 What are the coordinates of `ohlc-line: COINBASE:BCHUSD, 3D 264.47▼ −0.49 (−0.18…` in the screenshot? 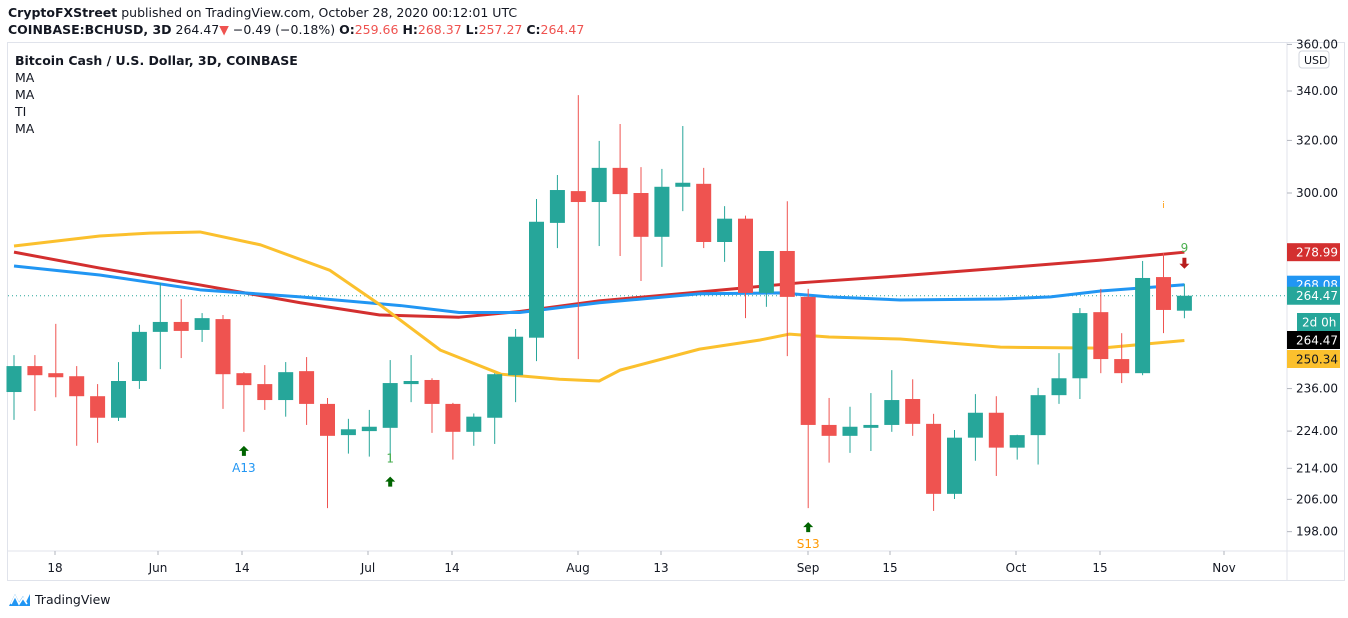 It's located at (296, 29).